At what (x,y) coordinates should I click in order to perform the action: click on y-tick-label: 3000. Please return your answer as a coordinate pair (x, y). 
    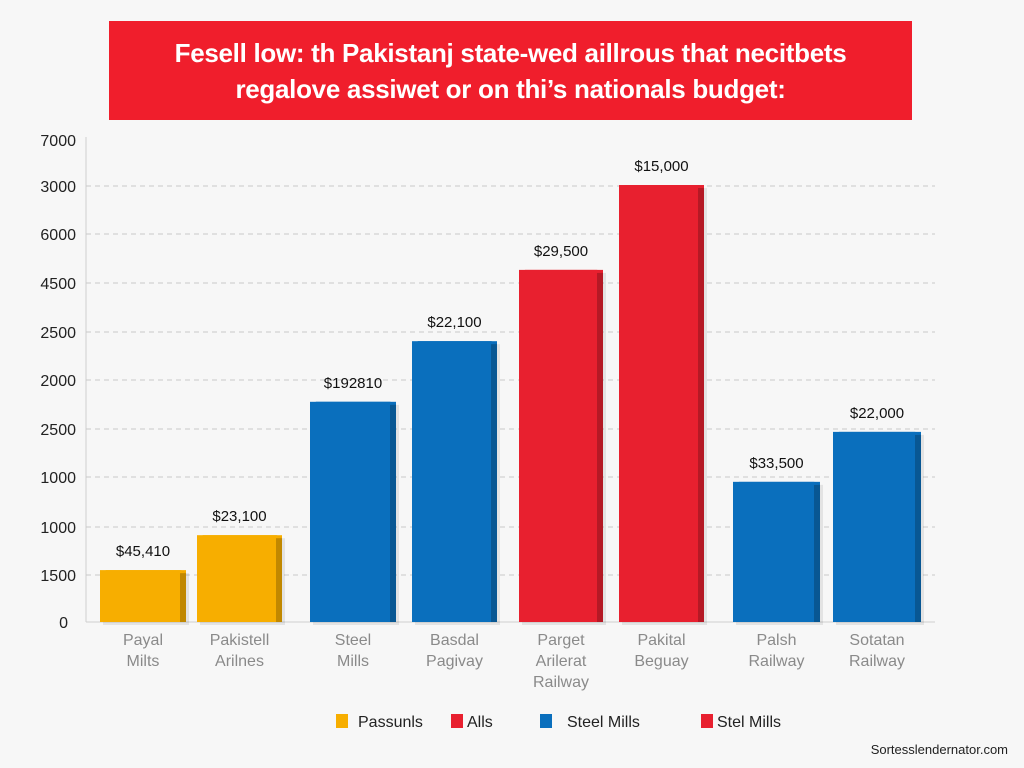
    Looking at the image, I should click on (58, 187).